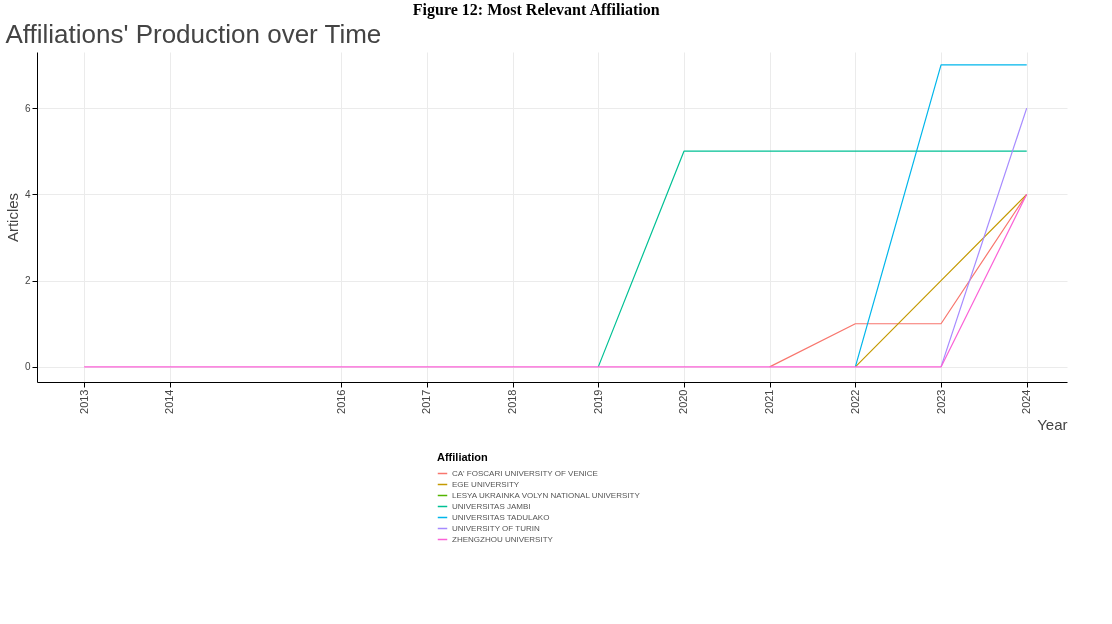  Describe the element at coordinates (1026, 401) in the screenshot. I see `x-tick-label: 2024` at that location.